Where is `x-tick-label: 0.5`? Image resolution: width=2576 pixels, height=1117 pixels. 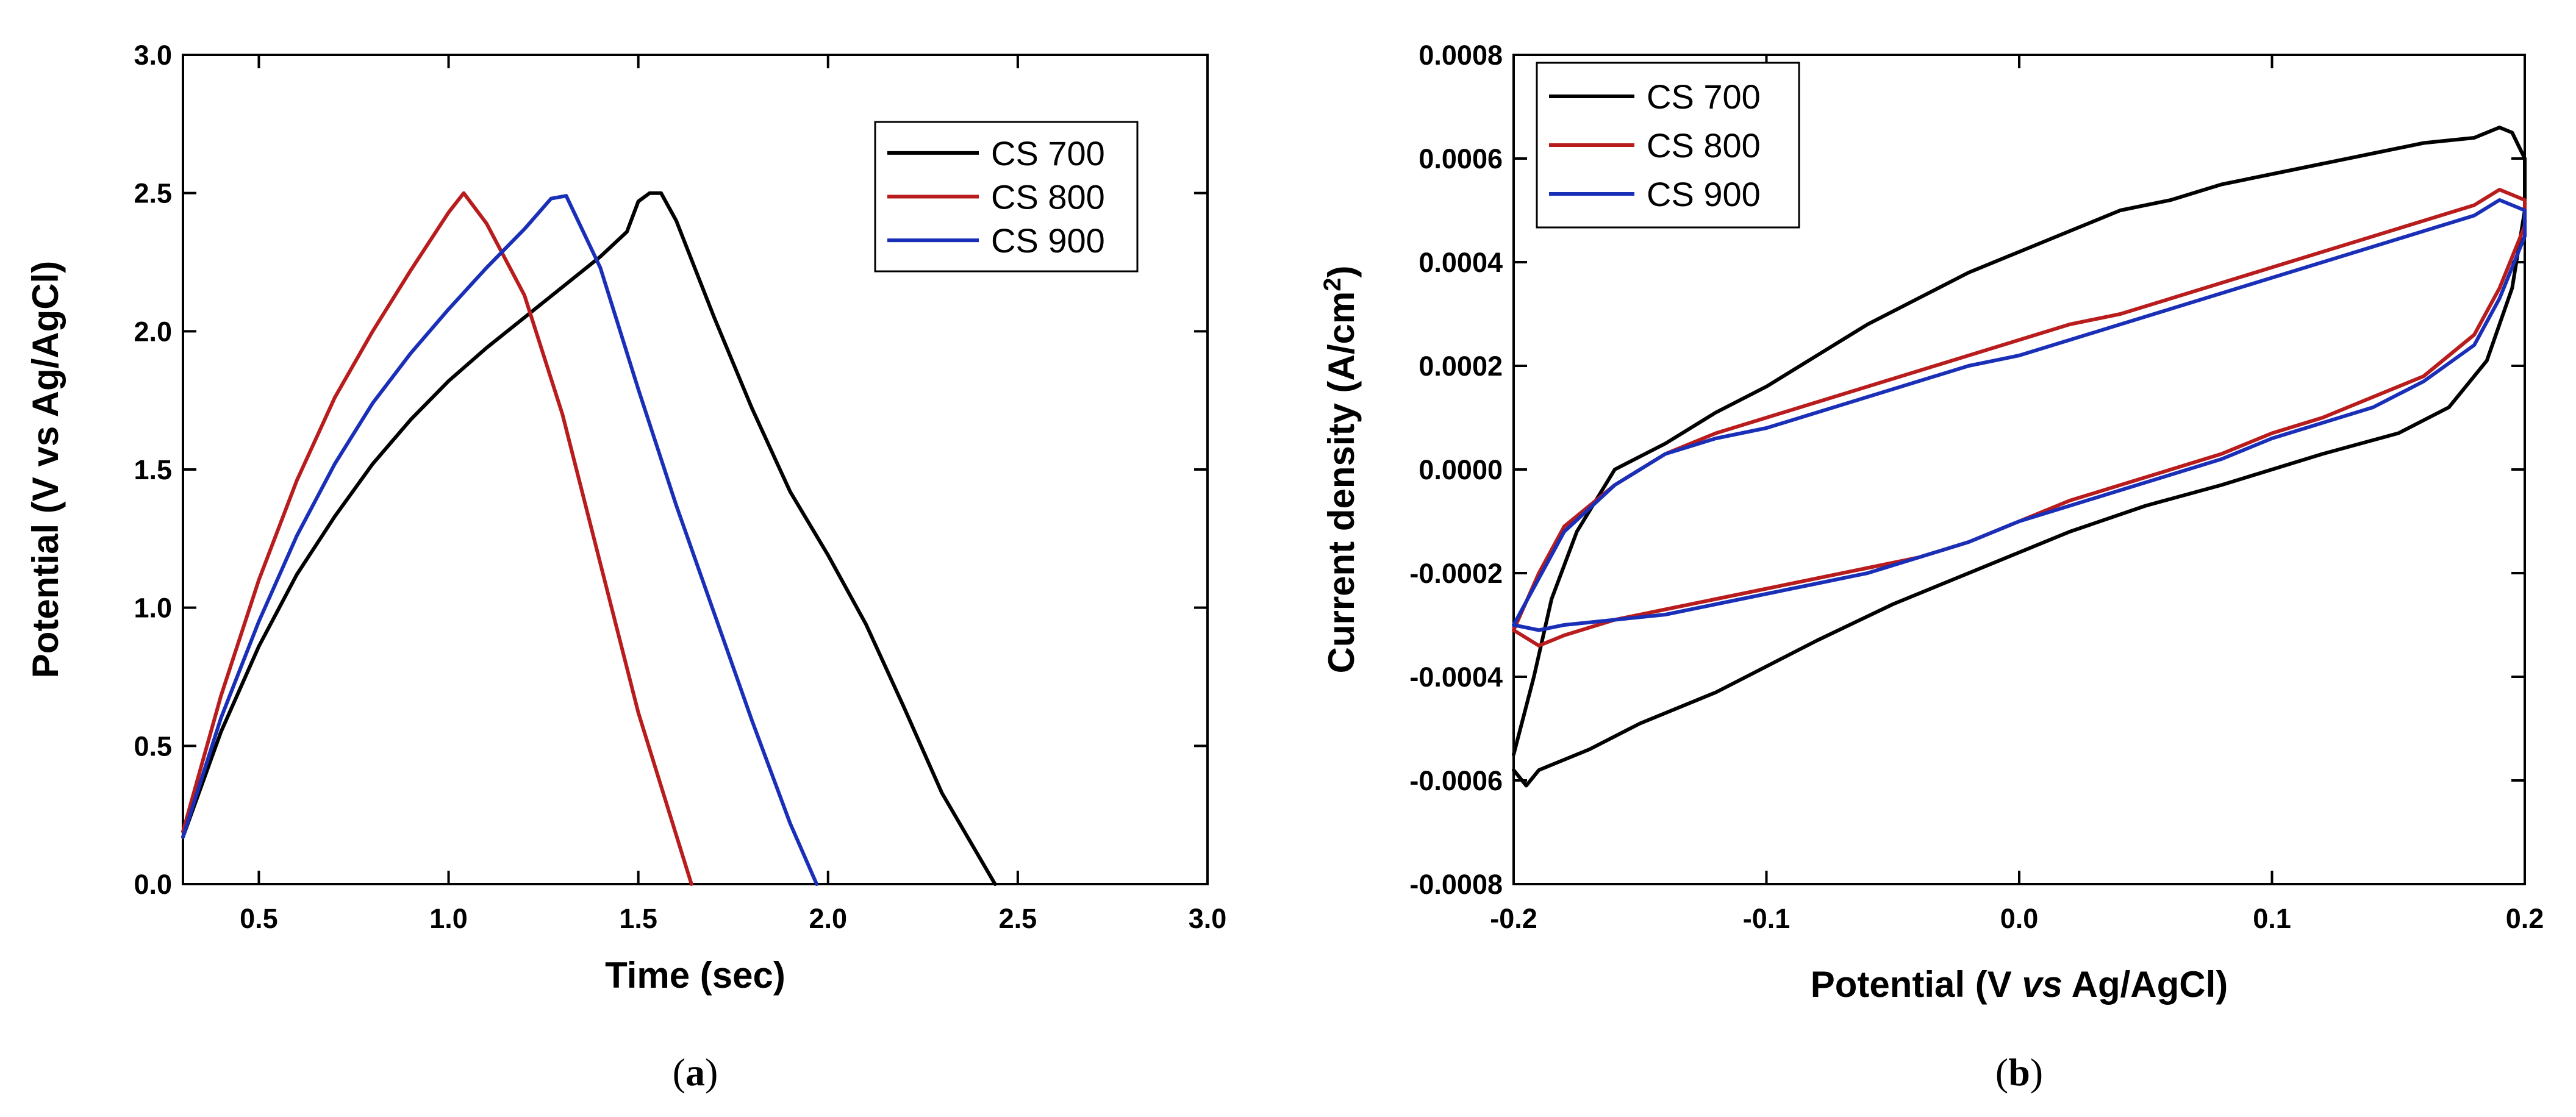
x-tick-label: 0.5 is located at coordinates (259, 918).